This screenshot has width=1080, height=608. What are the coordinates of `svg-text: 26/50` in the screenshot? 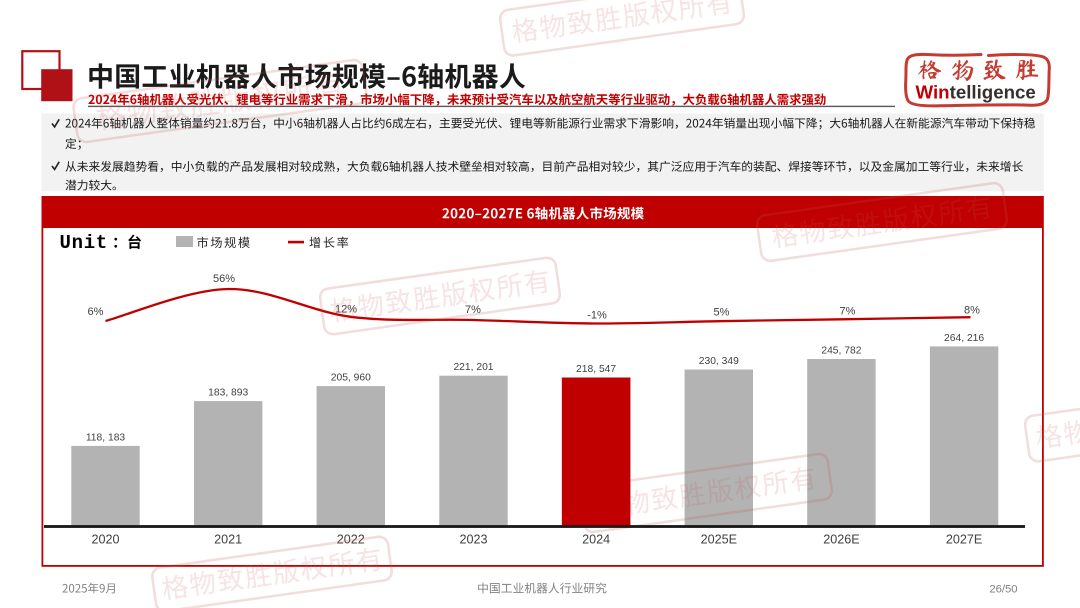 It's located at (1003, 589).